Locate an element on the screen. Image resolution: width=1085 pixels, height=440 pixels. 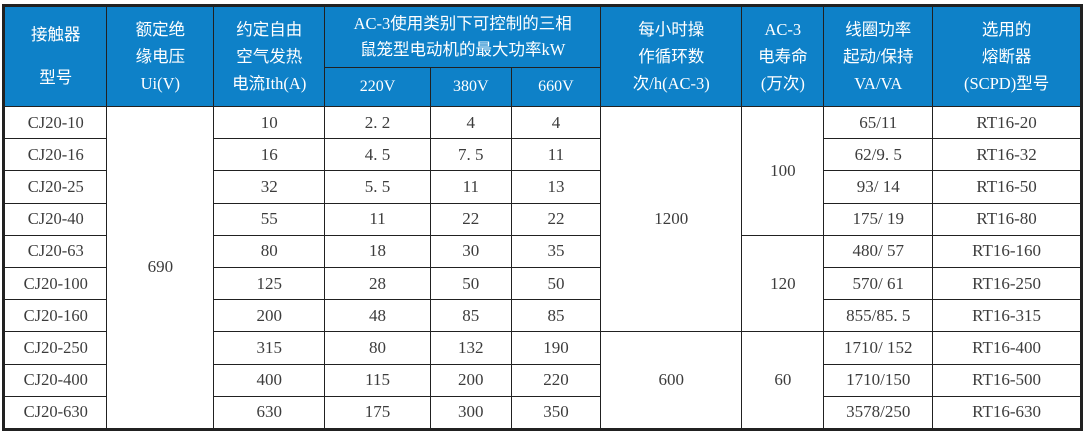
table-row: CJ20-100 125 28 50 50 570/ 61 RT16-250 is located at coordinates (542, 283).